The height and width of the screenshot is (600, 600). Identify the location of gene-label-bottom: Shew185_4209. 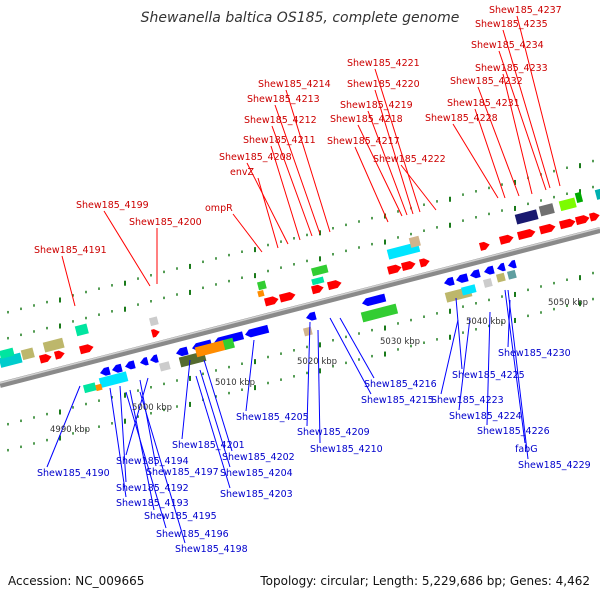
(333, 432).